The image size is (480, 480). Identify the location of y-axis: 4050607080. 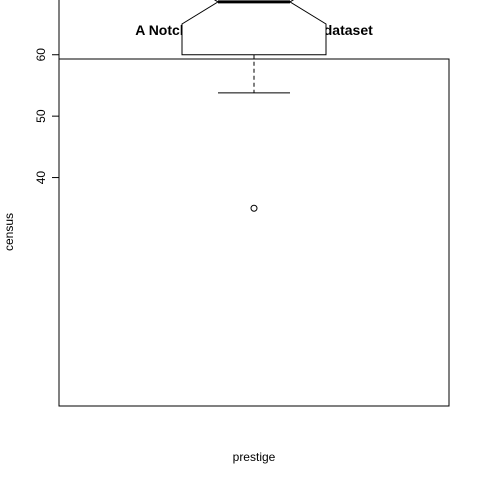
(47, 92).